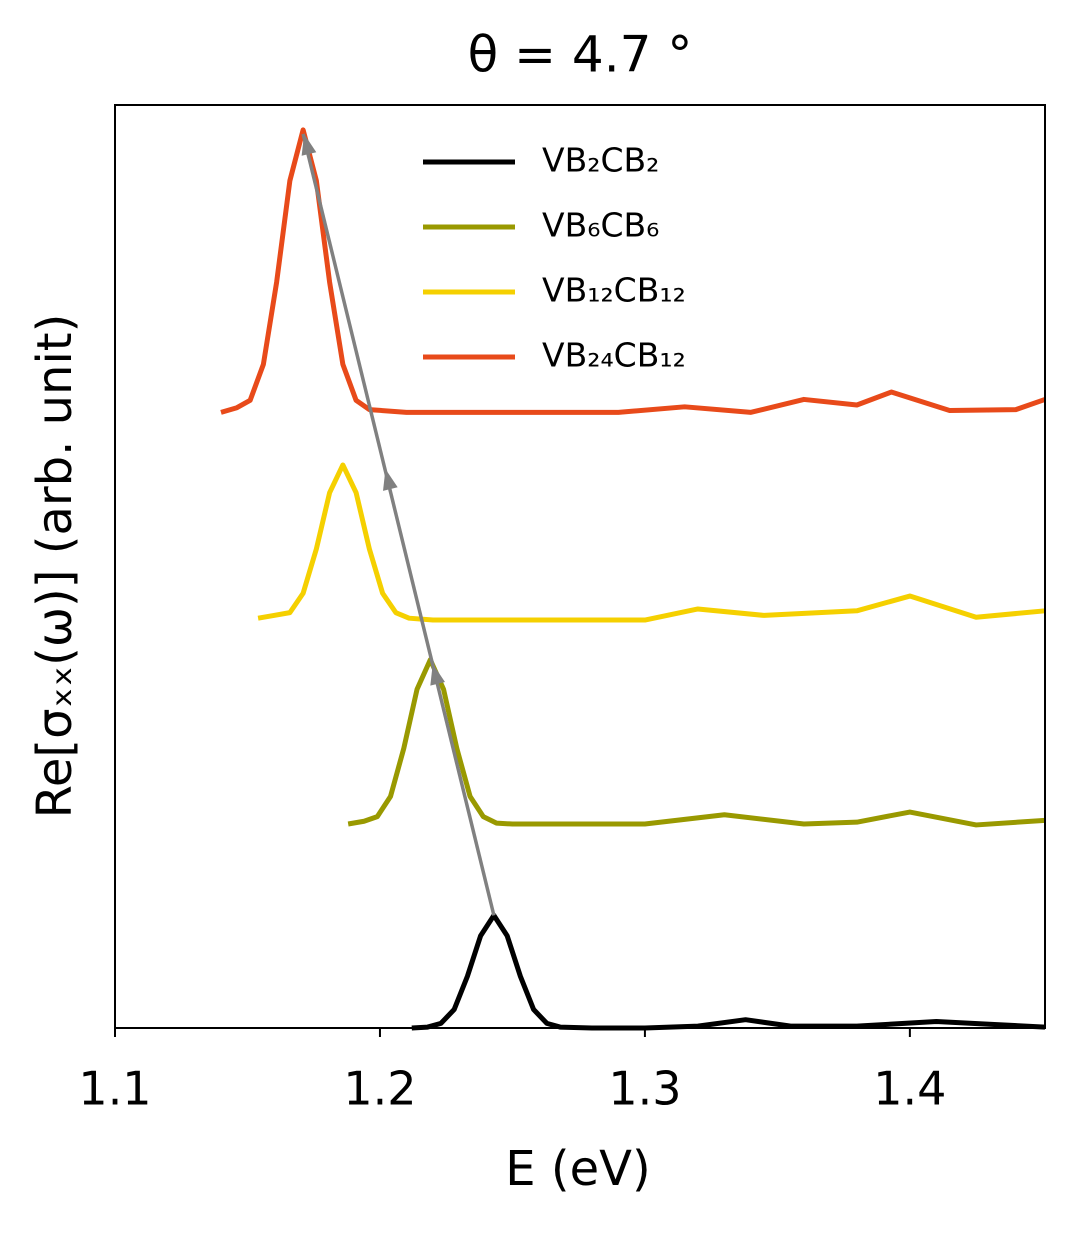 This screenshot has height=1242, width=1073. Describe the element at coordinates (600, 225) in the screenshot. I see `legend-label: VB₆CB₆` at that location.